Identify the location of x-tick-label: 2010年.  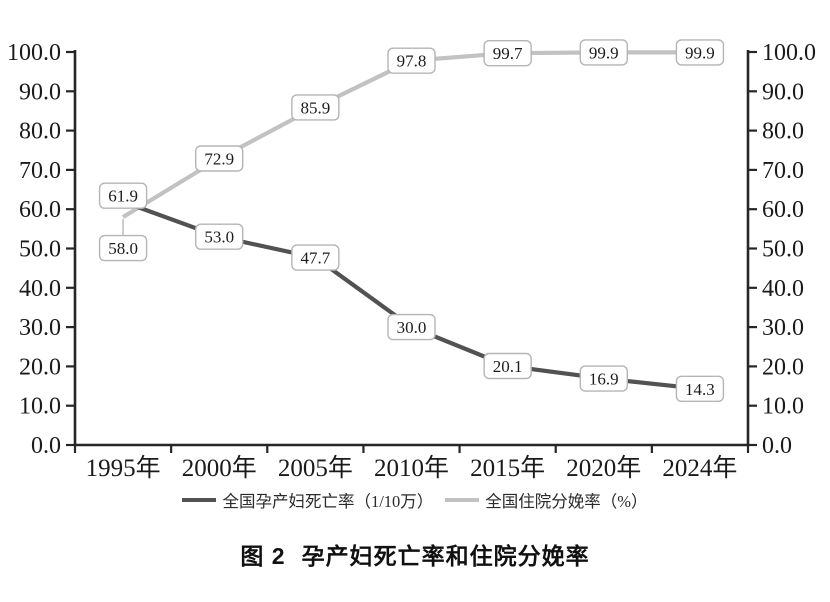
(411, 468).